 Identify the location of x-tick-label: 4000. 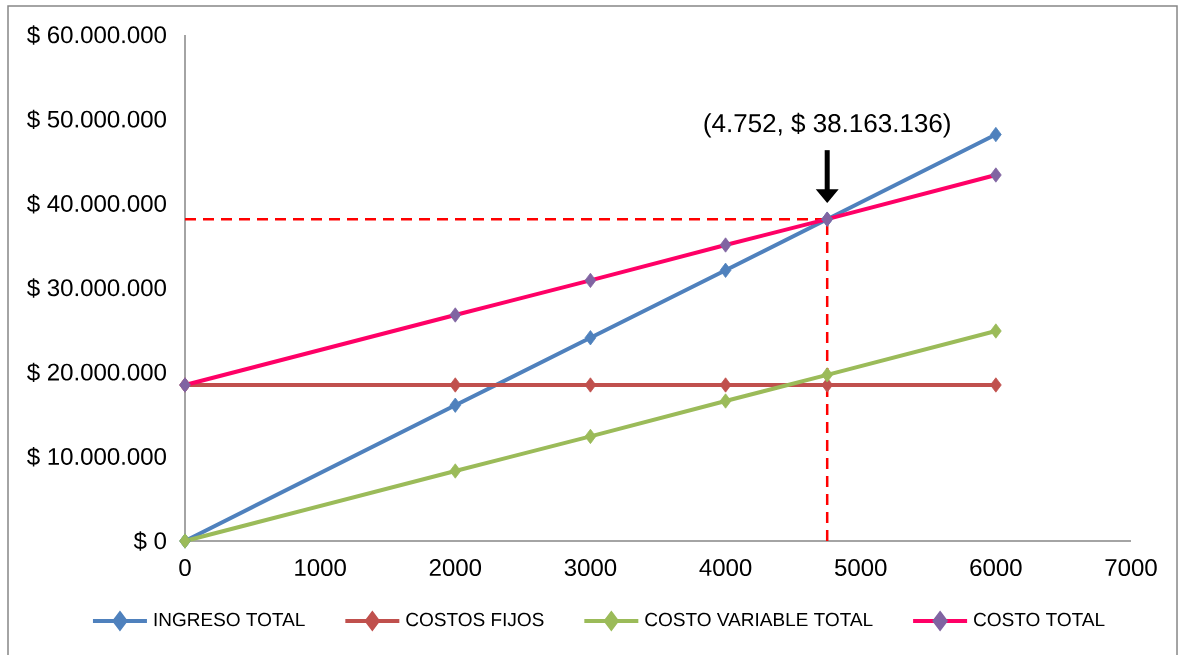
(725, 568).